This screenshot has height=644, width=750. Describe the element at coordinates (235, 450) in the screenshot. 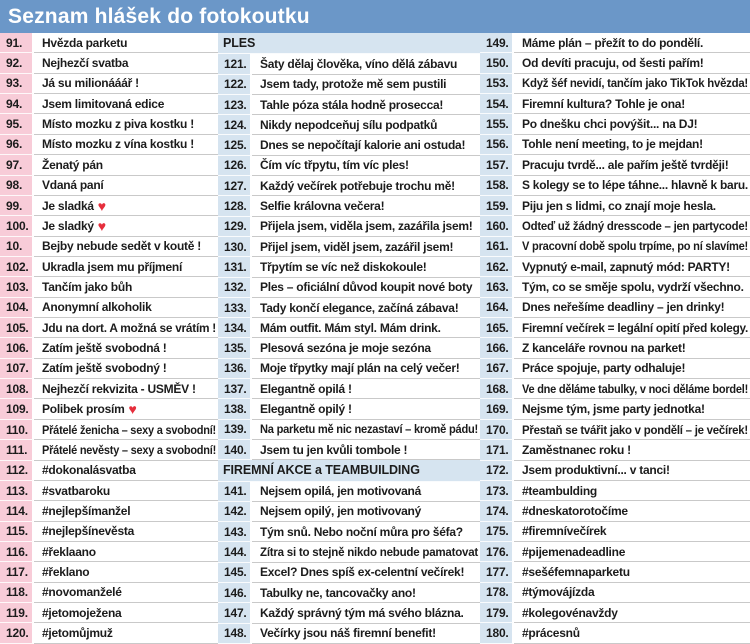

I see `row-number: 140.` at that location.